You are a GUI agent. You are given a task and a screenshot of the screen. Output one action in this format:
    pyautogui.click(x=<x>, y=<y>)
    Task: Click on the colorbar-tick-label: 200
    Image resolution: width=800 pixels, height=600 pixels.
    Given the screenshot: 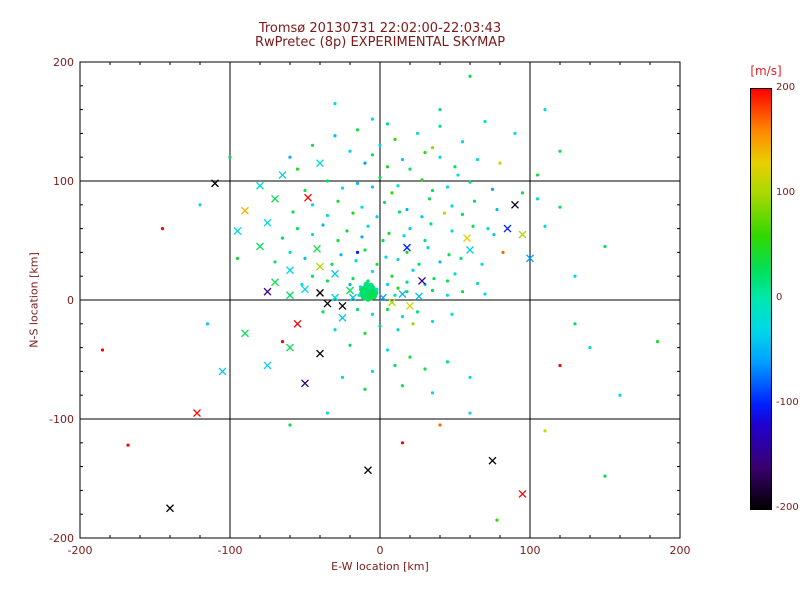 What is the action you would take?
    pyautogui.click(x=786, y=87)
    